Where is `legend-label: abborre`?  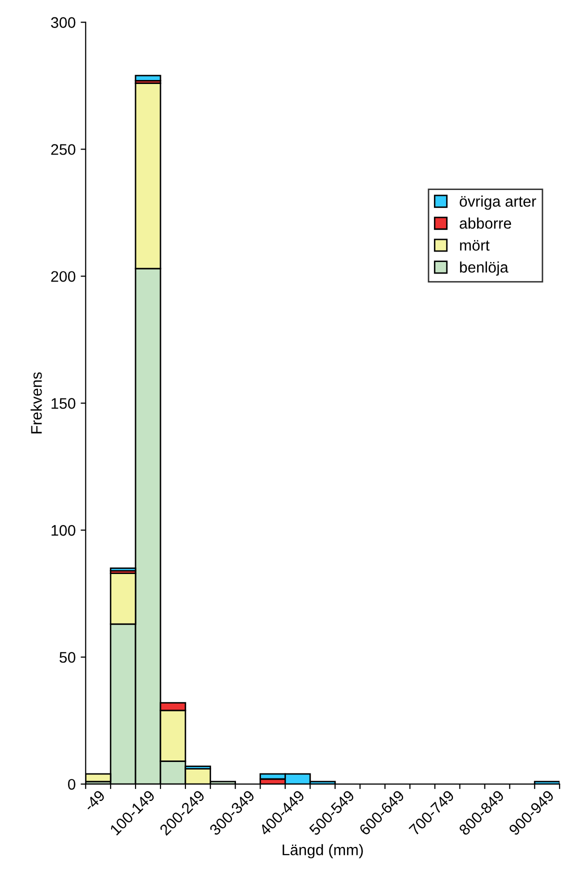
legend-label: abborre is located at coordinates (486, 223).